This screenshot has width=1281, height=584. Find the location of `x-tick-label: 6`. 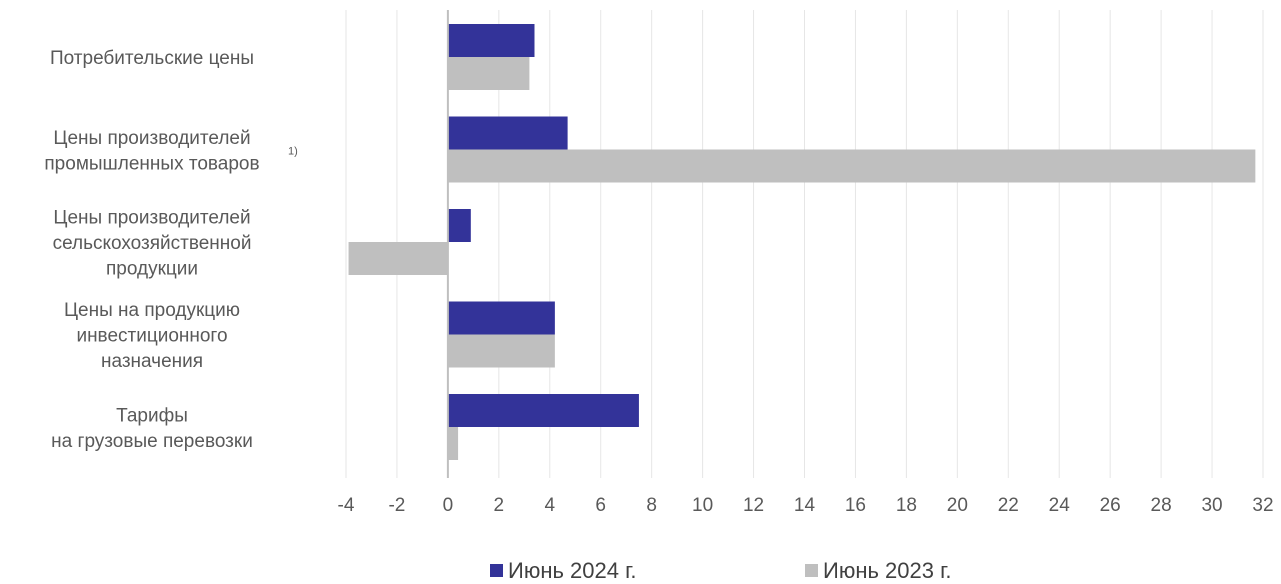

x-tick-label: 6 is located at coordinates (600, 505).